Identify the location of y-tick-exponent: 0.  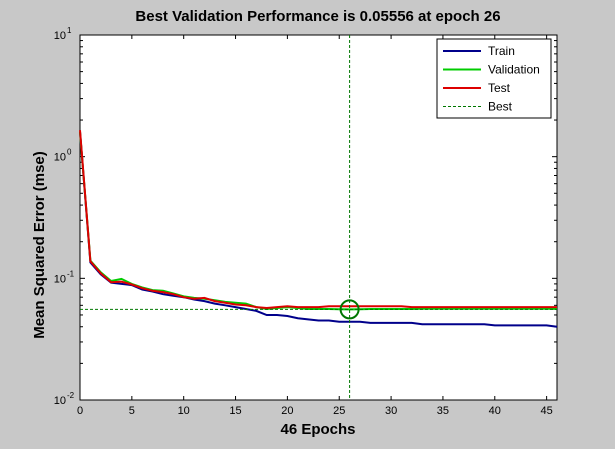
(69, 152).